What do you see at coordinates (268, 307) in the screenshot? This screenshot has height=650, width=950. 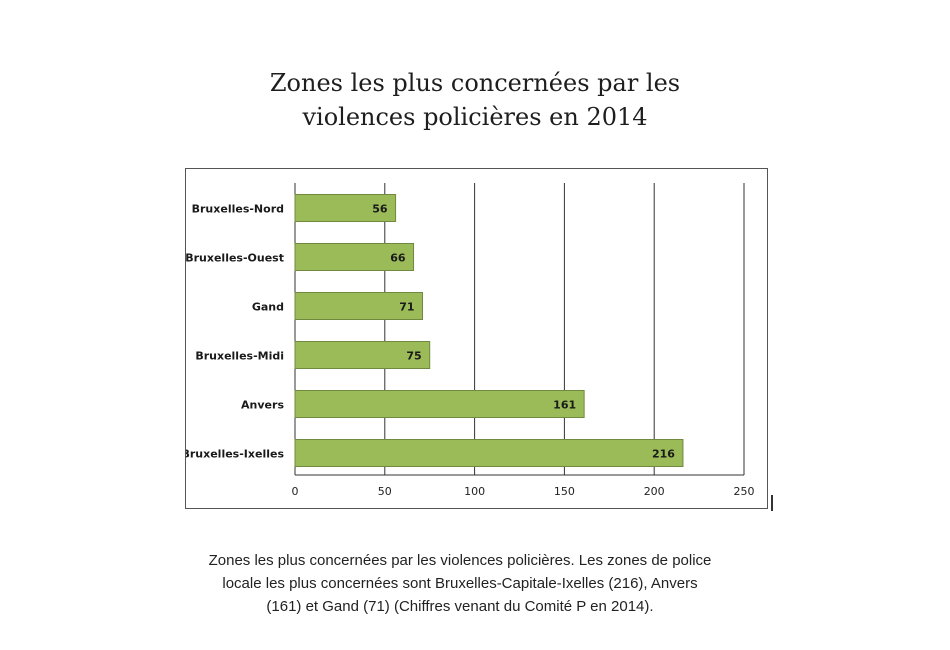 I see `category-label: Gand` at bounding box center [268, 307].